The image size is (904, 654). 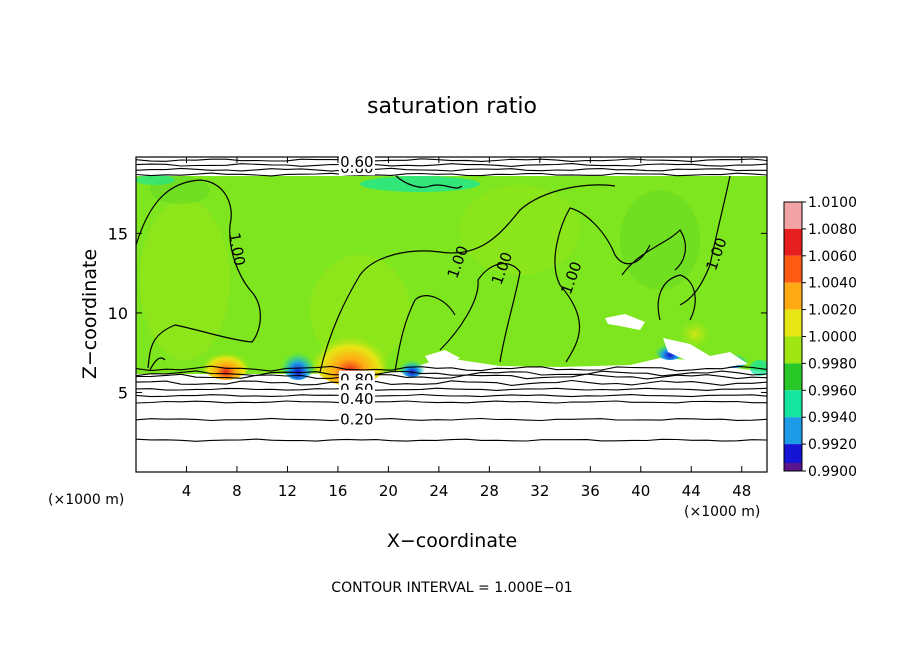 I want to click on contour-label-text: 0.40, so click(x=356, y=399).